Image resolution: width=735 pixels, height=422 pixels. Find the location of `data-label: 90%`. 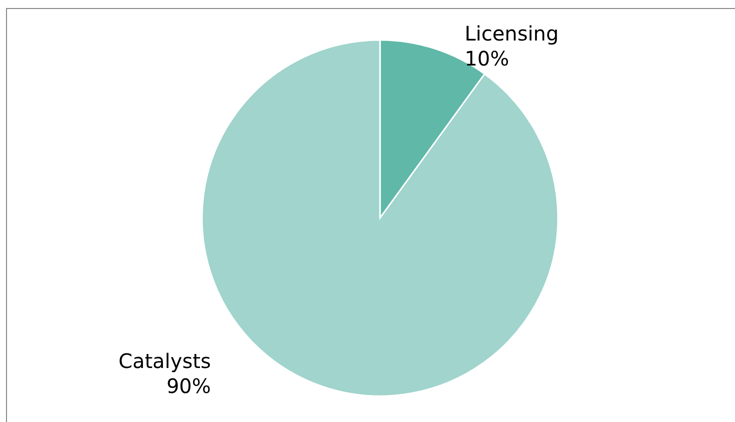

data-label: 90% is located at coordinates (188, 386).